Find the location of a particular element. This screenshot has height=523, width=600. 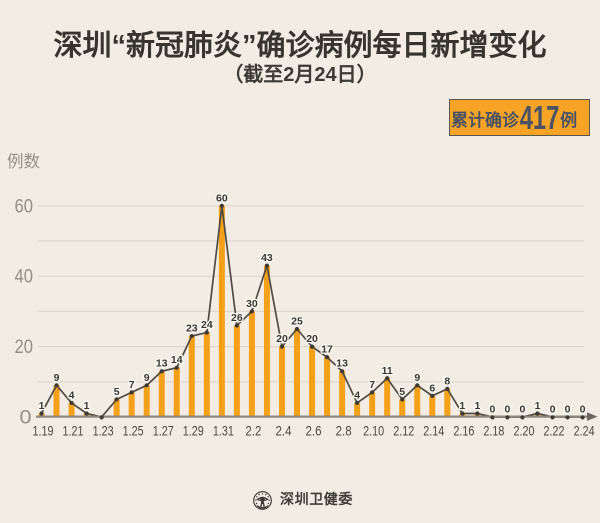

svg-text: 1.21 is located at coordinates (73, 431).